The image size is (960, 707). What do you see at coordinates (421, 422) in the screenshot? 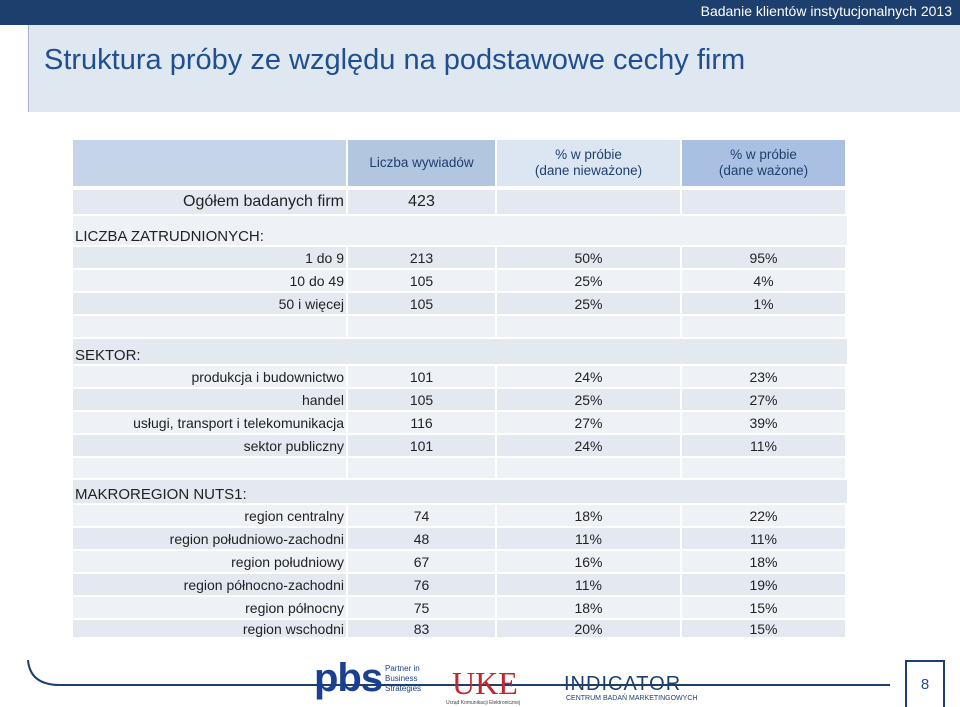
I see `table-cell: 116` at bounding box center [421, 422].